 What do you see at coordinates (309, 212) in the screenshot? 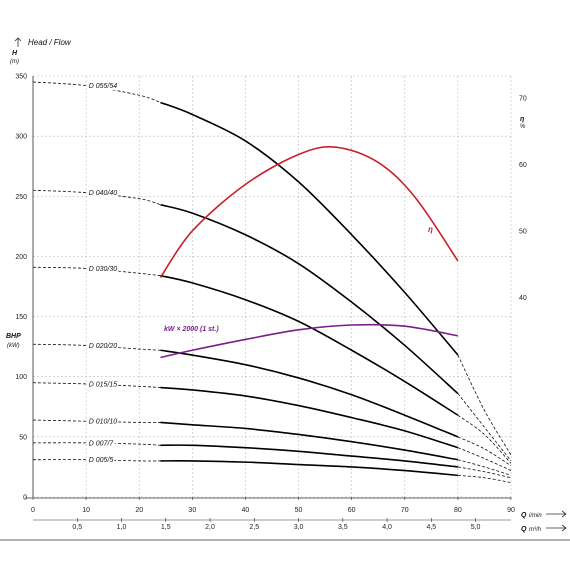
I see `efficiency-curve` at bounding box center [309, 212].